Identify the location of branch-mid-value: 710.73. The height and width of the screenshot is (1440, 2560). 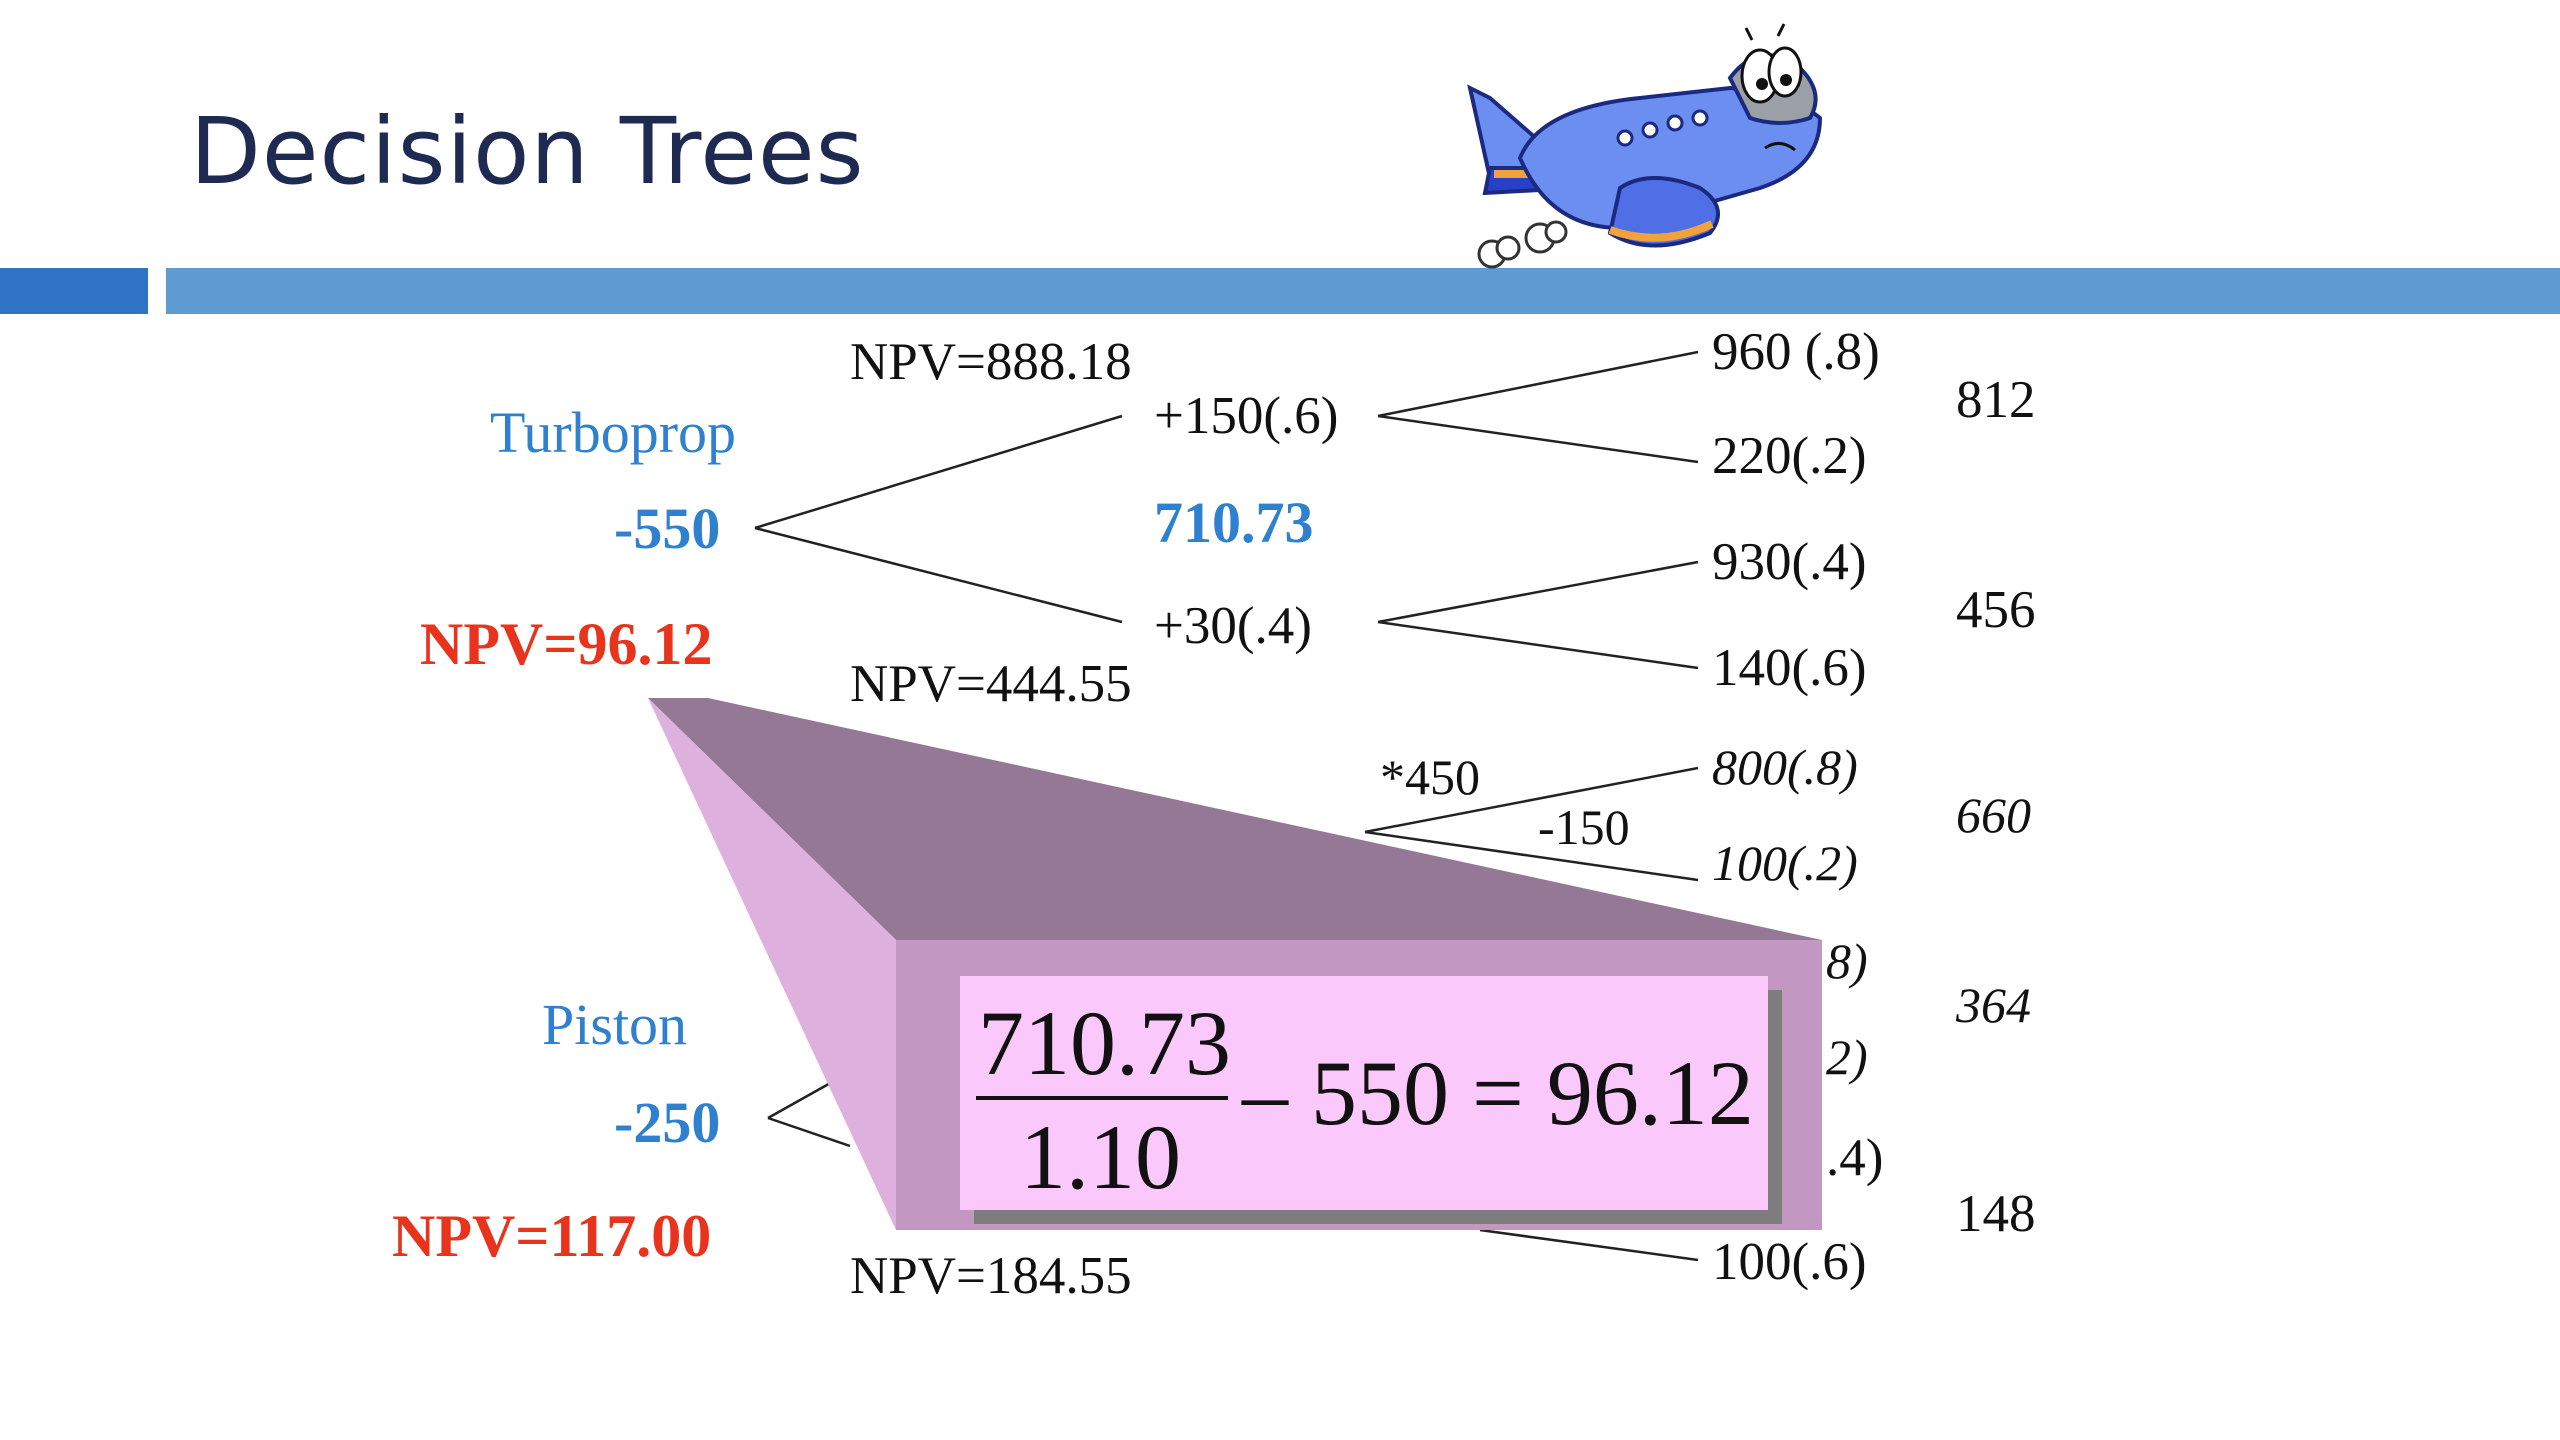
(1234, 522).